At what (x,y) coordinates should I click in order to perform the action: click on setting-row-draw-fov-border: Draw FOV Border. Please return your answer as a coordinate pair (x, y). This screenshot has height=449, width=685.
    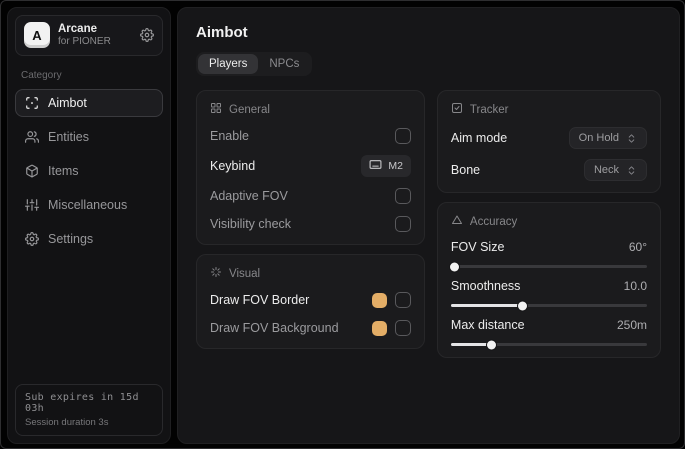
    Looking at the image, I should click on (310, 300).